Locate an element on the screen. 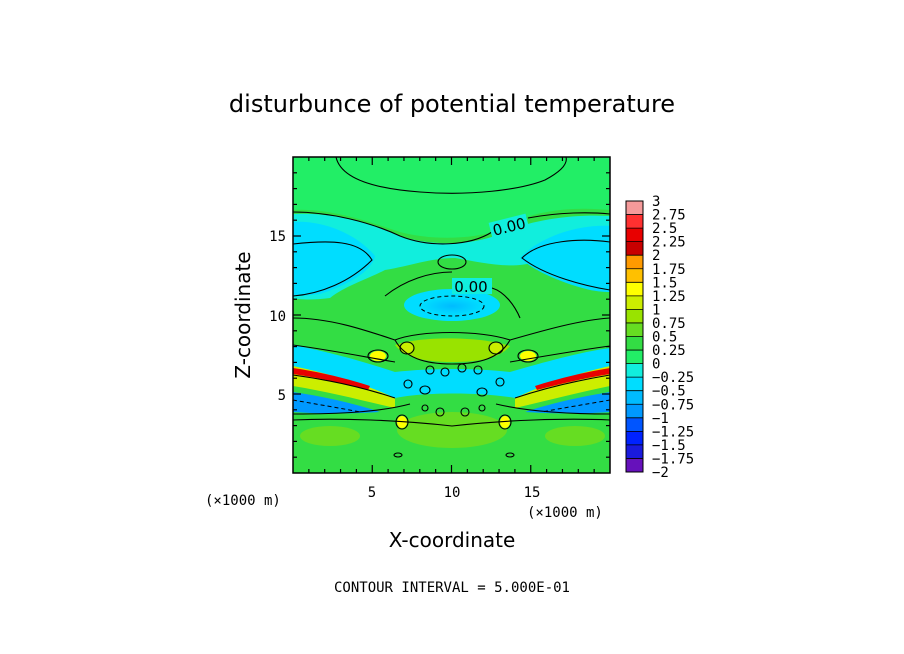 This screenshot has height=654, width=904. field-lower-lightgreen is located at coordinates (452, 430).